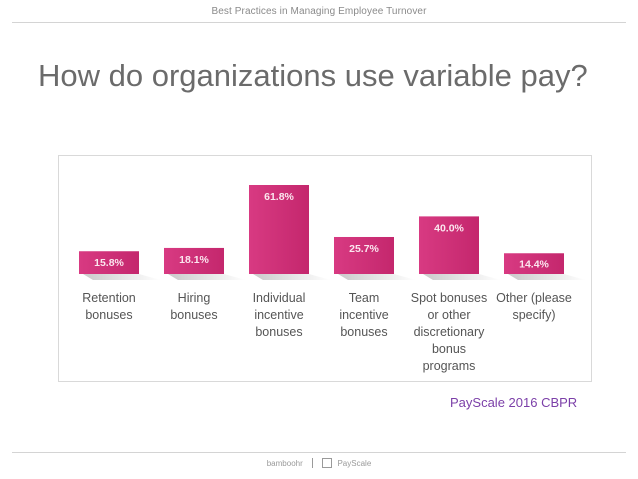 The width and height of the screenshot is (638, 479). I want to click on slide-title: How do organizations use variable pay?, so click(313, 75).